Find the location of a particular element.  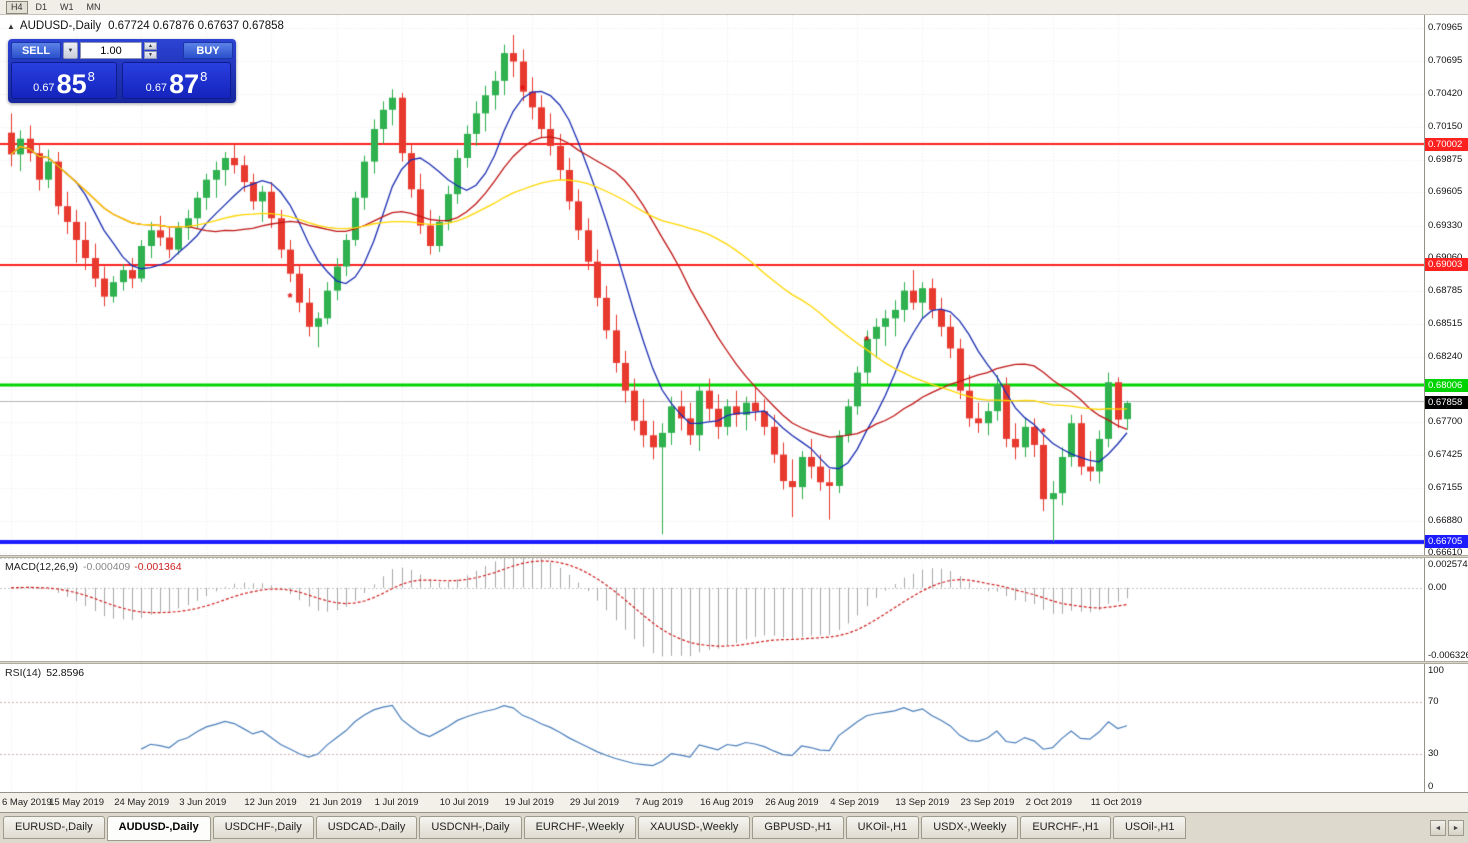

price-axis-label: 0.67700 is located at coordinates (1445, 422).